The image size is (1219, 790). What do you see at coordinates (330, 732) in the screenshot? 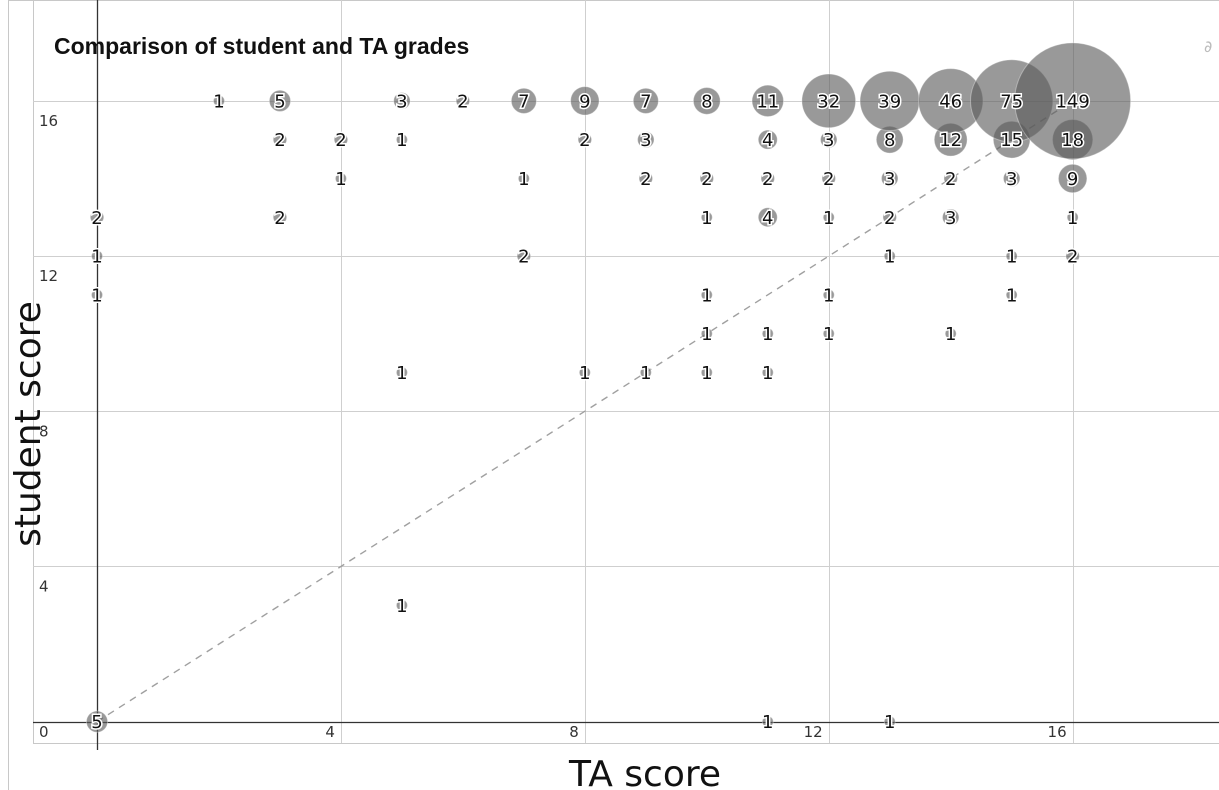
I see `x-tick-label: 4` at bounding box center [330, 732].